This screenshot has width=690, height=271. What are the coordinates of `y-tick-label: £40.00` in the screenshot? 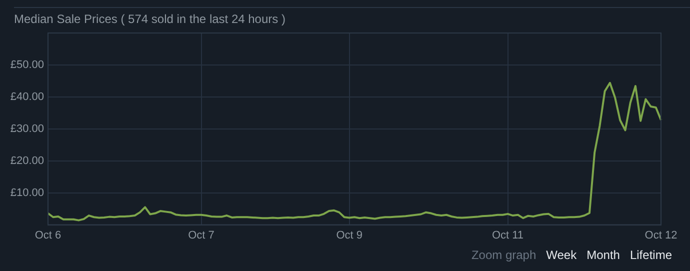 It's located at (27, 96).